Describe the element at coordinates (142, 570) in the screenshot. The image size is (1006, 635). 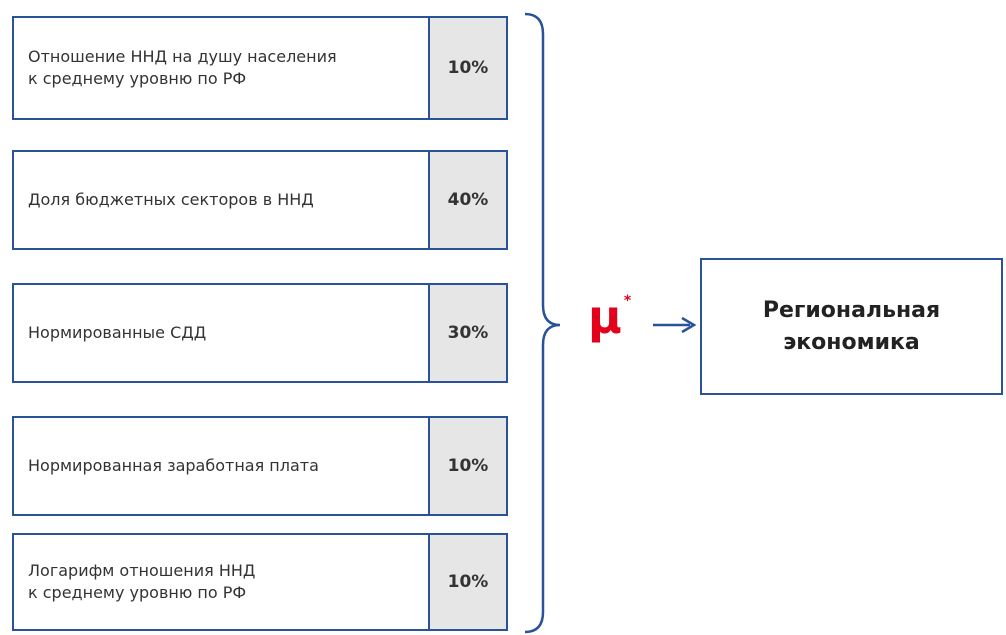
I see `label-line: Логарифм отношения ННД` at that location.